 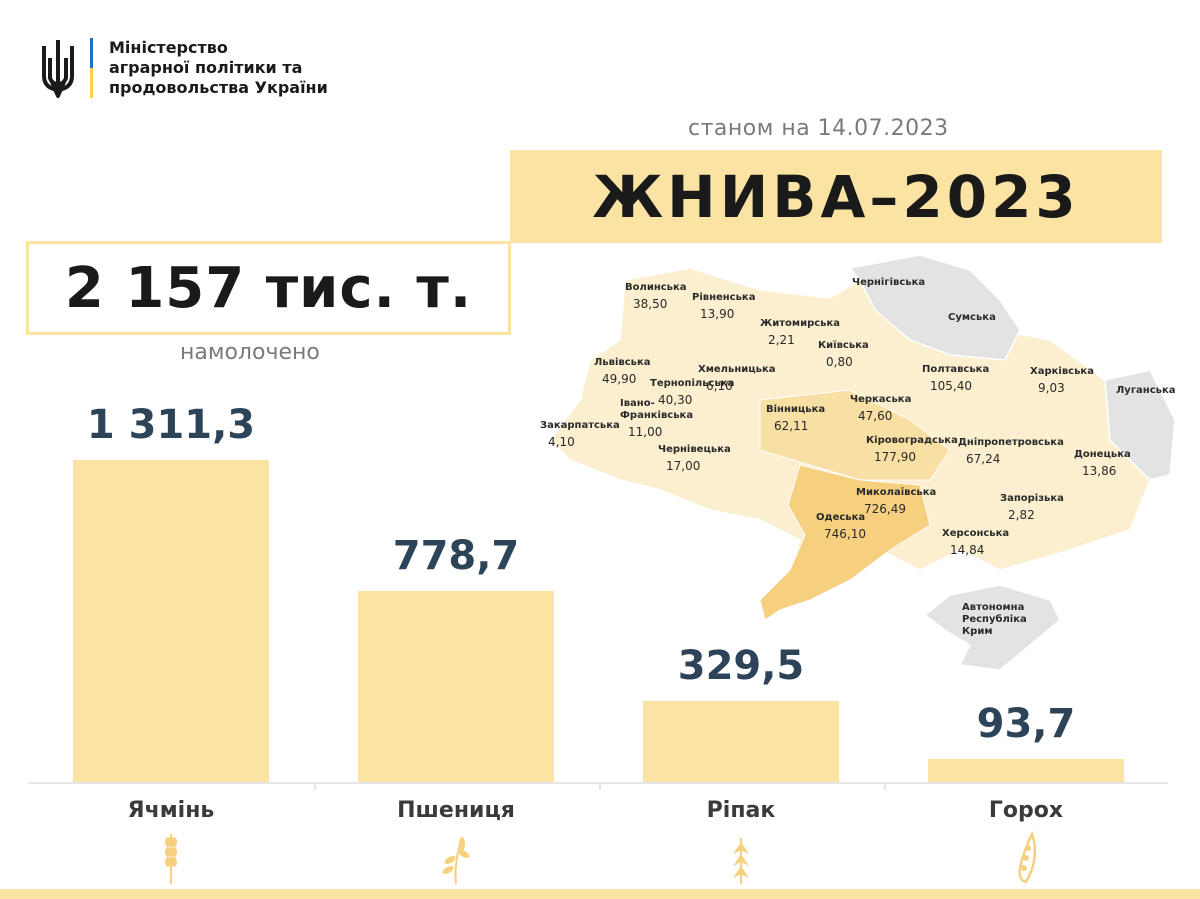 What do you see at coordinates (1051, 388) in the screenshot?
I see `region-value: 9,03` at bounding box center [1051, 388].